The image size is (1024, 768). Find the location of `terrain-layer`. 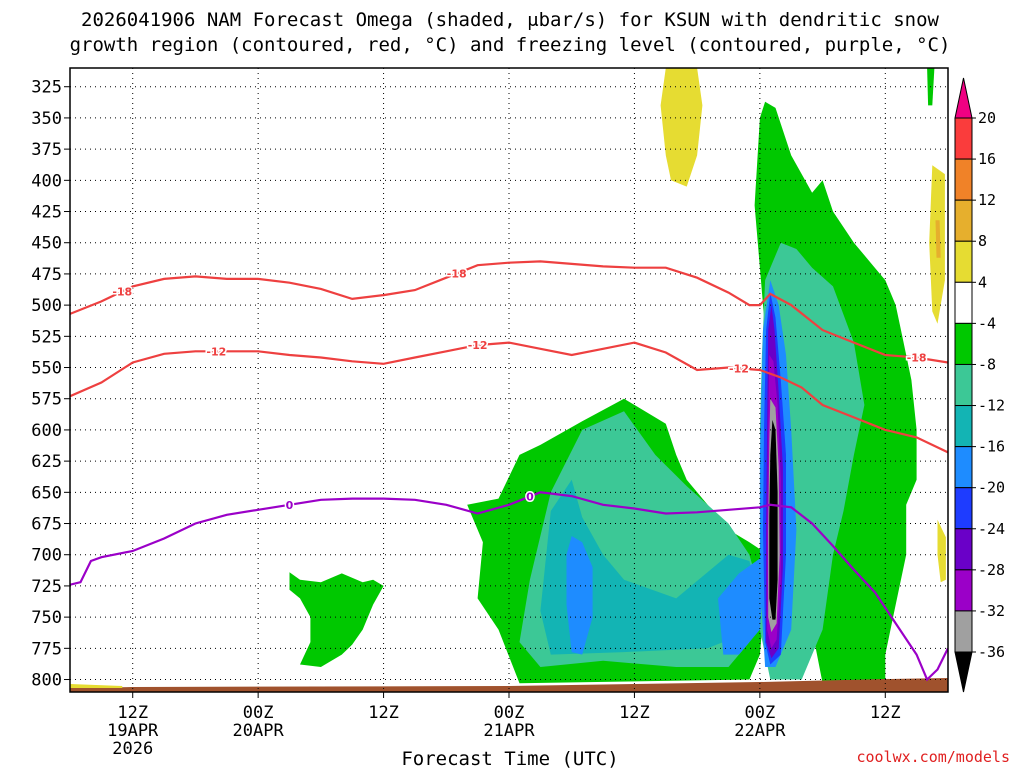

terrain-layer is located at coordinates (509, 685).